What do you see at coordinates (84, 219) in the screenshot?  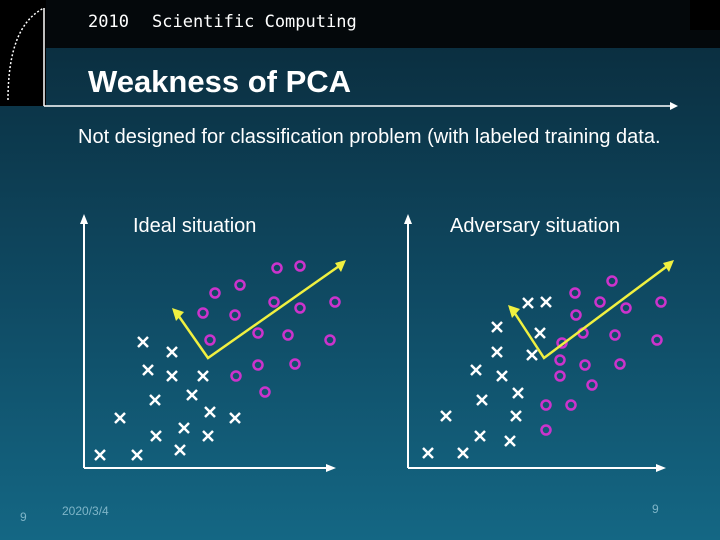 I see `ideal-y-arrowhead` at bounding box center [84, 219].